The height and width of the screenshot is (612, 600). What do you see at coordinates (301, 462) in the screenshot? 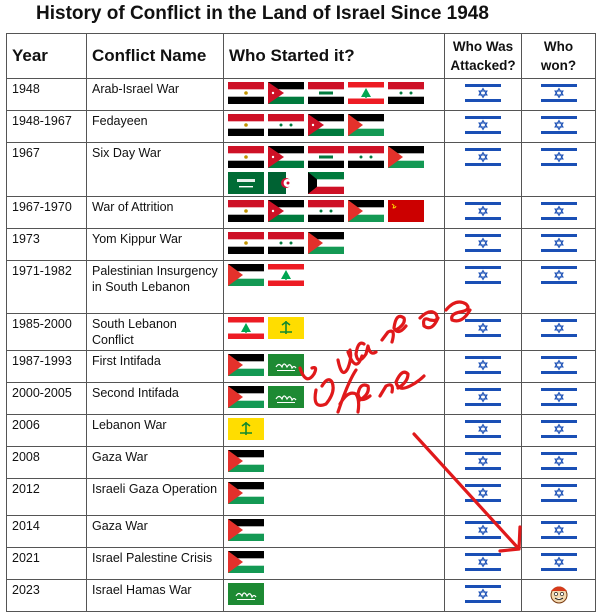
I see `table-row: 2008 Gaza War` at bounding box center [301, 462].